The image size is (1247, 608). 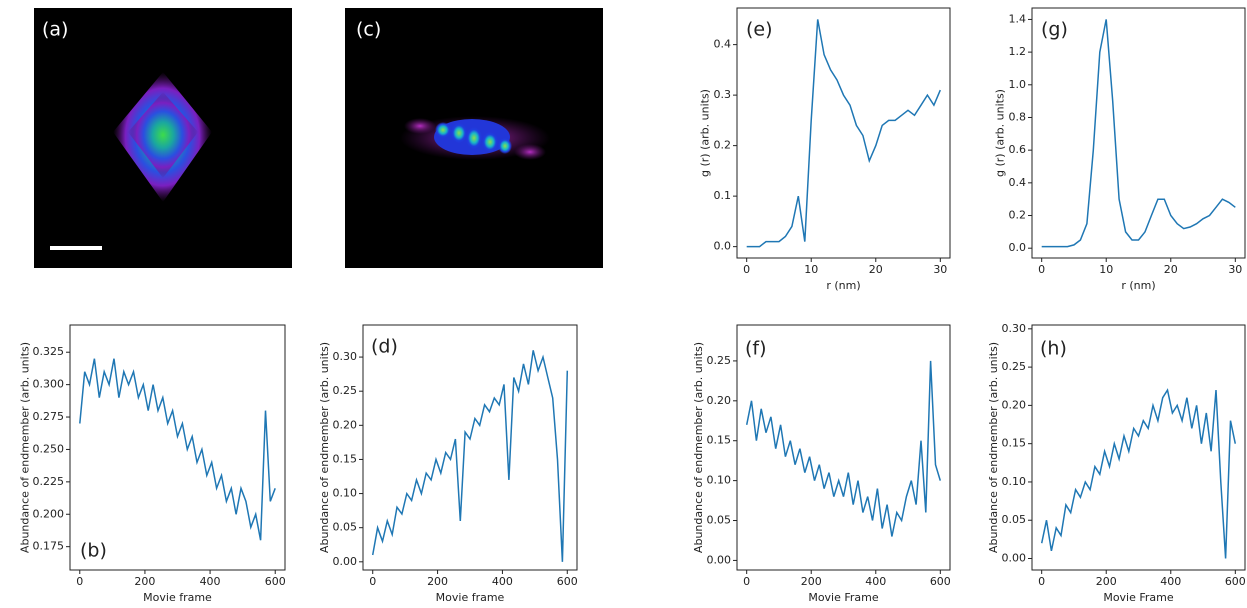 What do you see at coordinates (1053, 349) in the screenshot?
I see `panel-label: (h)` at bounding box center [1053, 349].